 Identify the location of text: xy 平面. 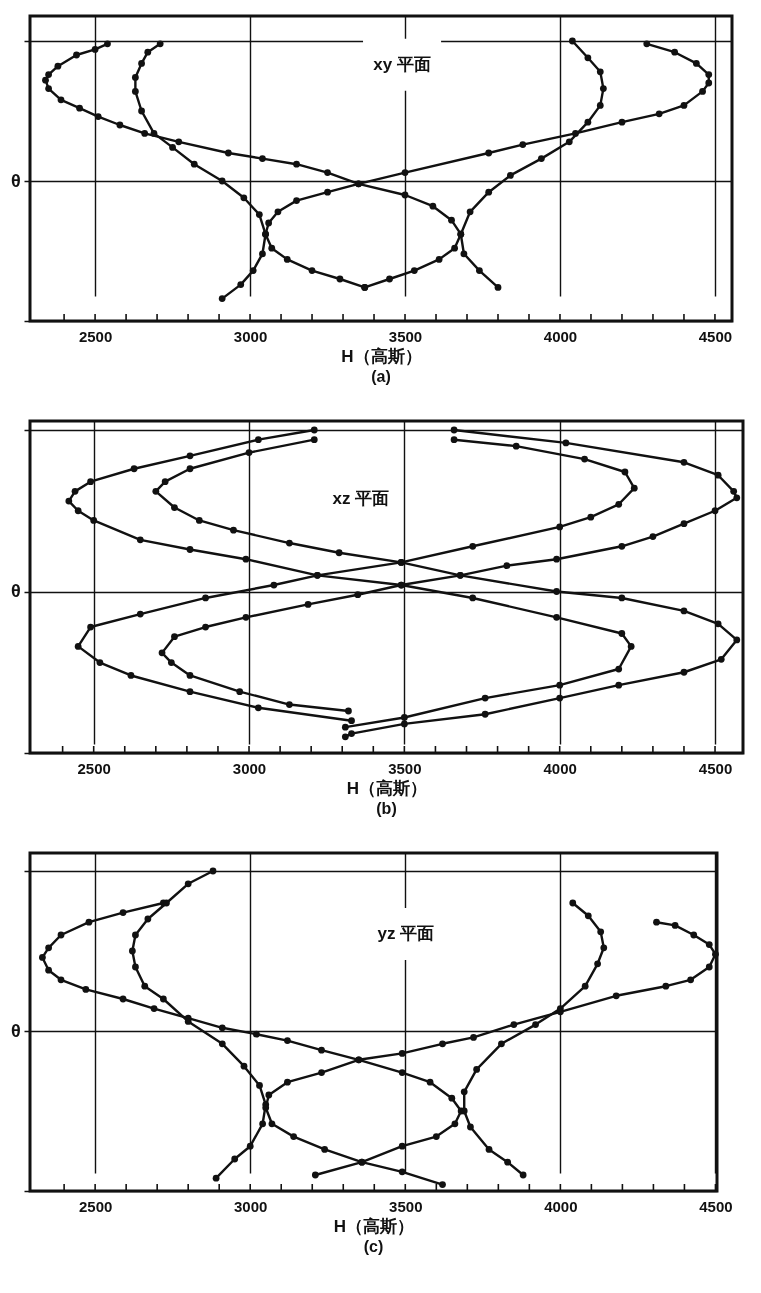
(402, 64).